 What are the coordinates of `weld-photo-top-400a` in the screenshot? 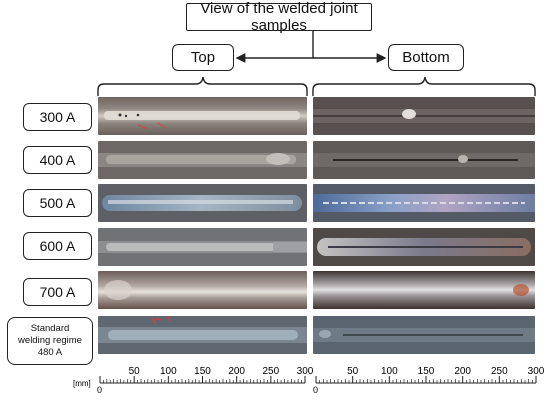 It's located at (202, 160).